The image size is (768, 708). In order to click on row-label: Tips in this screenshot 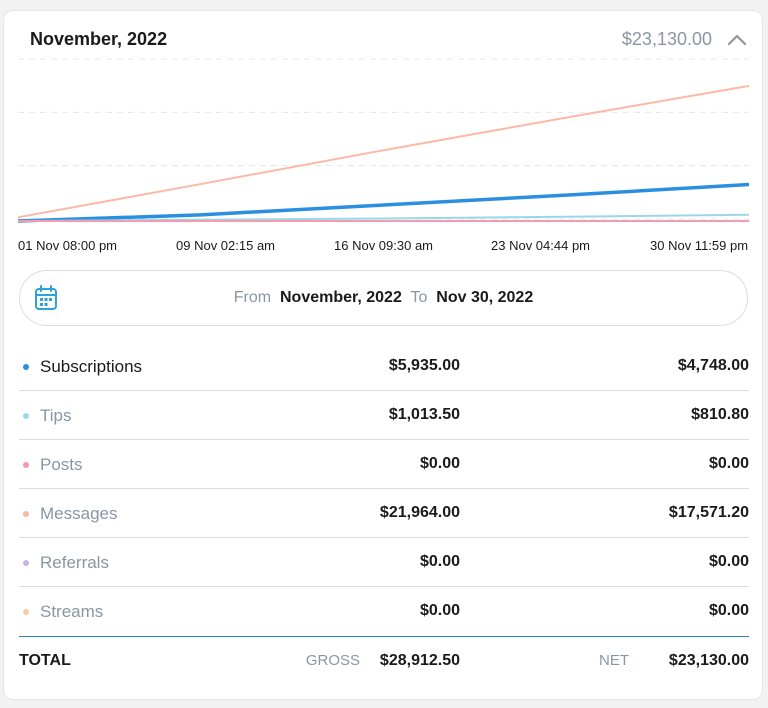, I will do `click(56, 415)`.